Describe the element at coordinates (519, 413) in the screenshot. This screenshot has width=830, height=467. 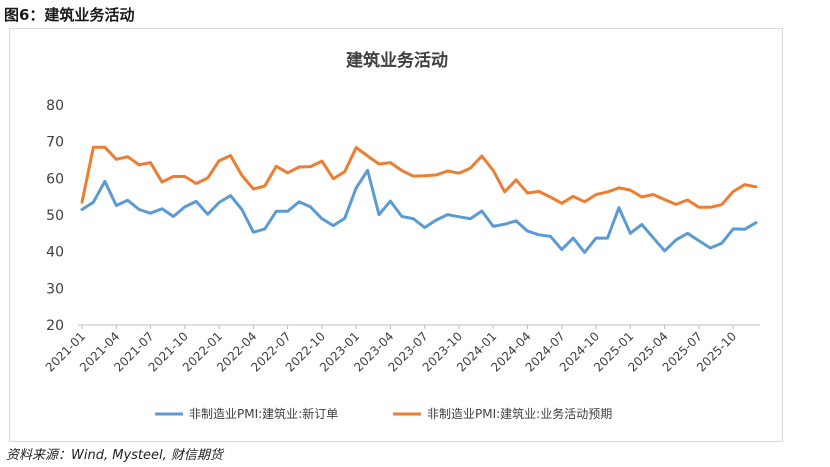
I see `legend-label: 非制造业PMI:建筑业:业务活动预期` at that location.